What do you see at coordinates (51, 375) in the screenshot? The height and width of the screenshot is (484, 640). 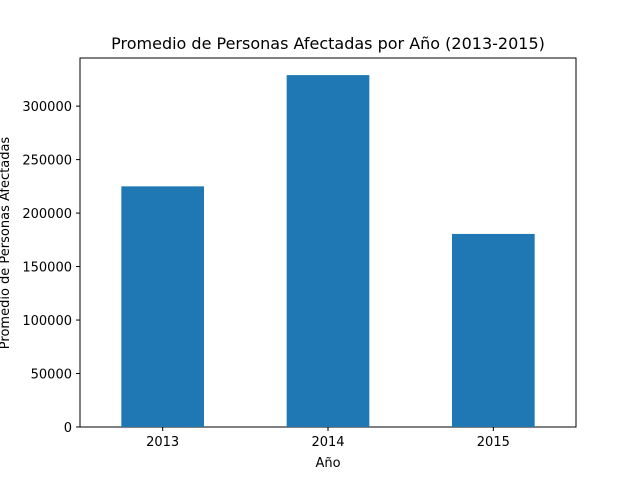 I see `y-tick-label: 50000` at bounding box center [51, 375].